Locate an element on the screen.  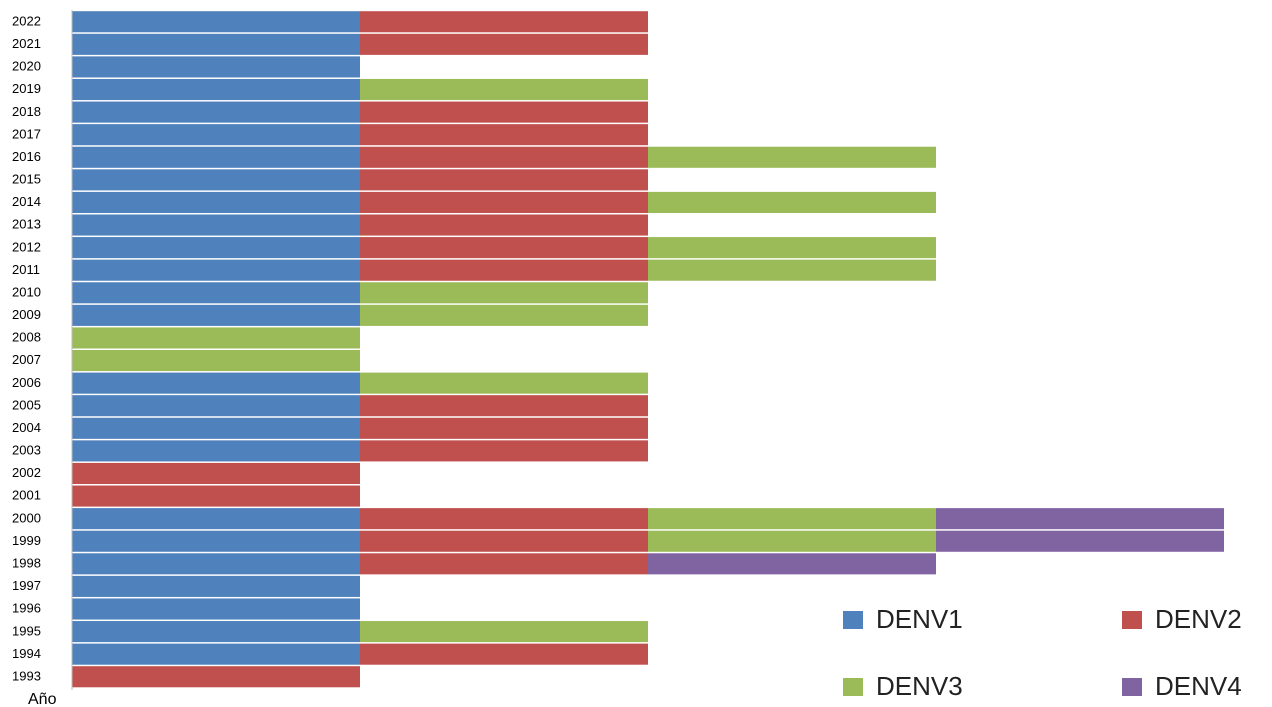
legend-label: DENV2 is located at coordinates (1198, 619).